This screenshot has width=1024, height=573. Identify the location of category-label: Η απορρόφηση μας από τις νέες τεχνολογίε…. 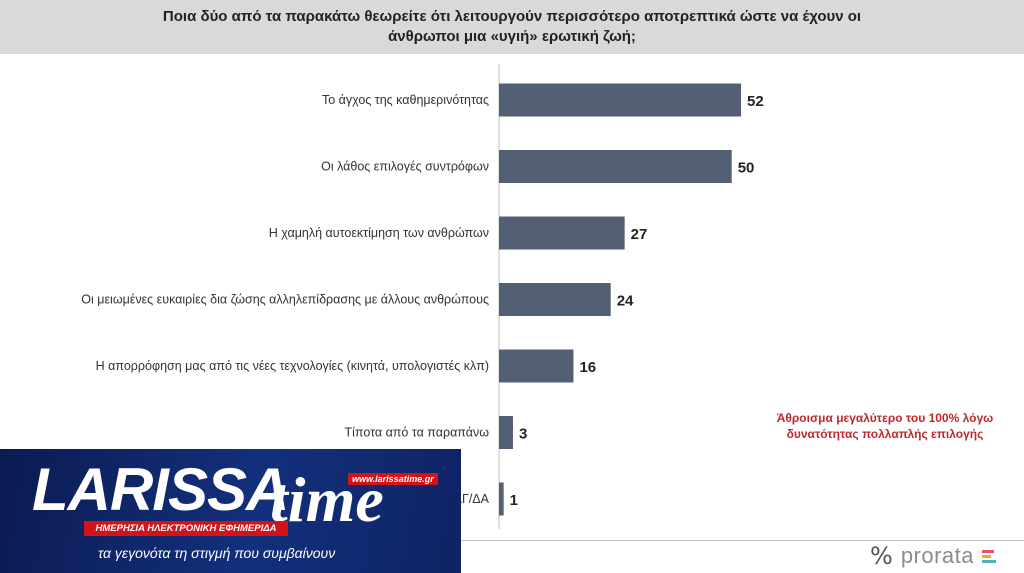
(292, 366).